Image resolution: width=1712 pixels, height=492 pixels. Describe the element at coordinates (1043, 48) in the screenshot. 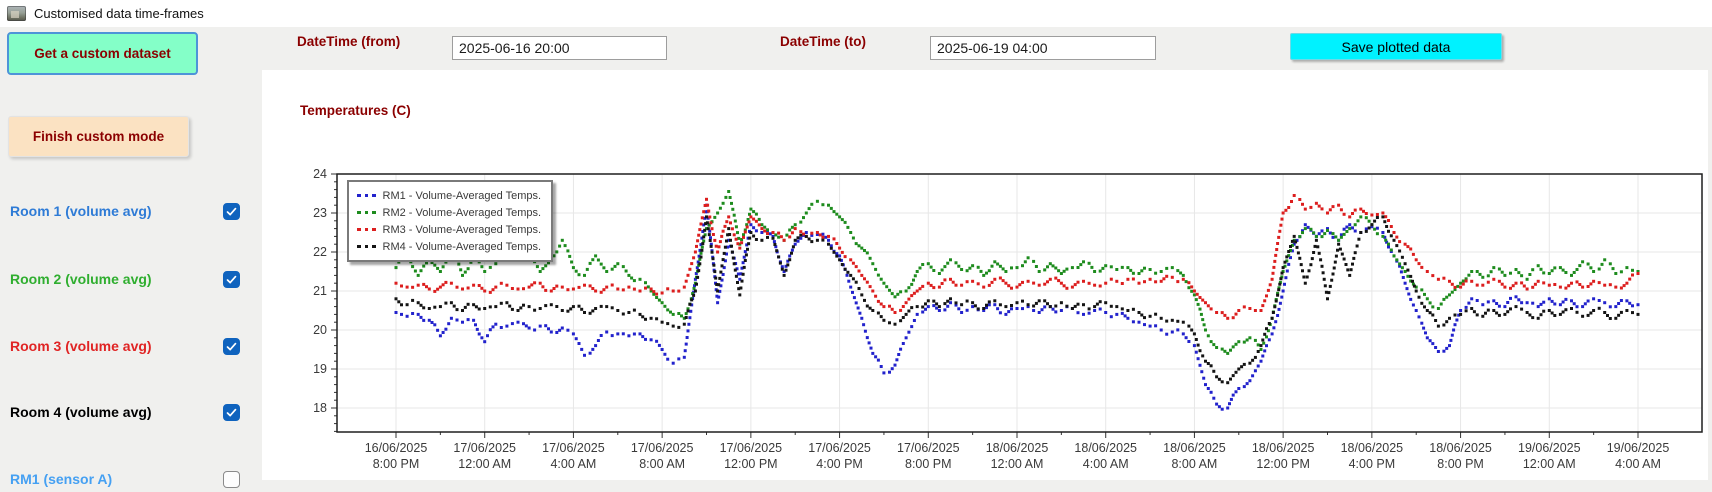

I see `datetime-to-input` at that location.